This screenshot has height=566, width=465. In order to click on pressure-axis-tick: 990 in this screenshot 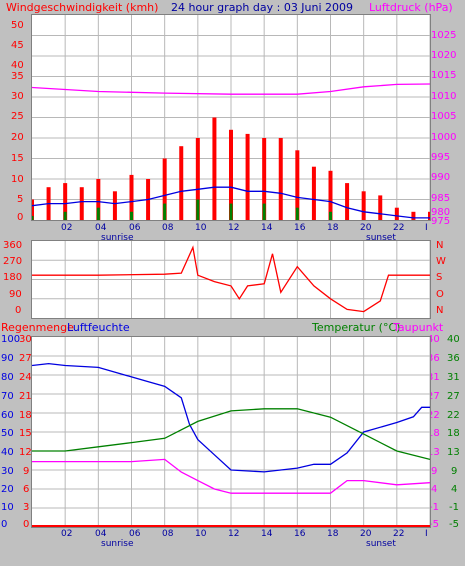, I will do `click(441, 177)`.